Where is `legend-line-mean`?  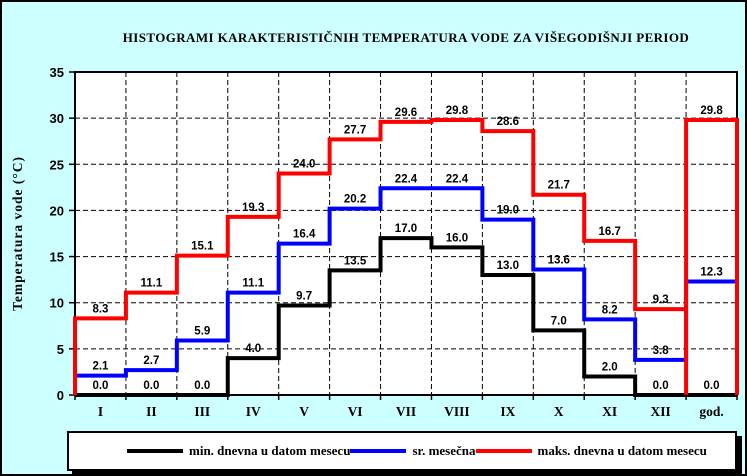 legend-line-mean is located at coordinates (378, 451).